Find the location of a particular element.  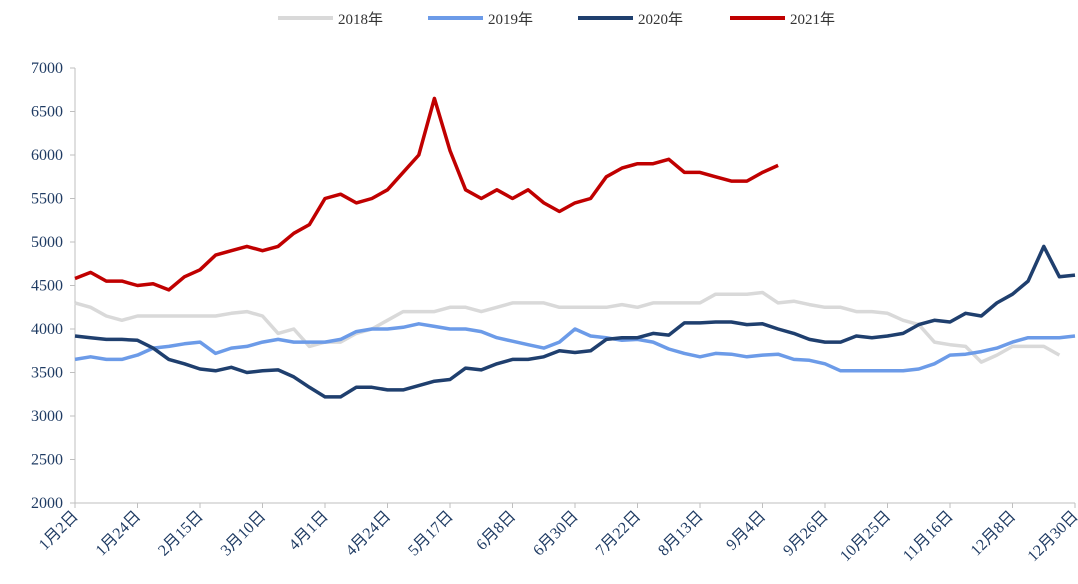

y-tick-label: 2500 is located at coordinates (47, 460).